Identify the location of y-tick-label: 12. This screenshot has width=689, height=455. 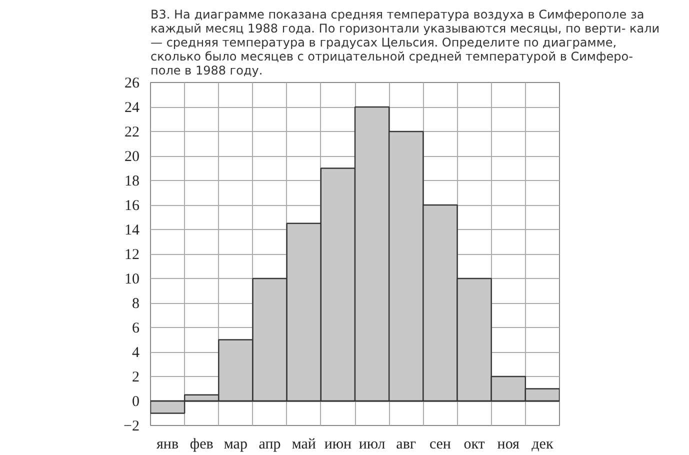
(132, 255).